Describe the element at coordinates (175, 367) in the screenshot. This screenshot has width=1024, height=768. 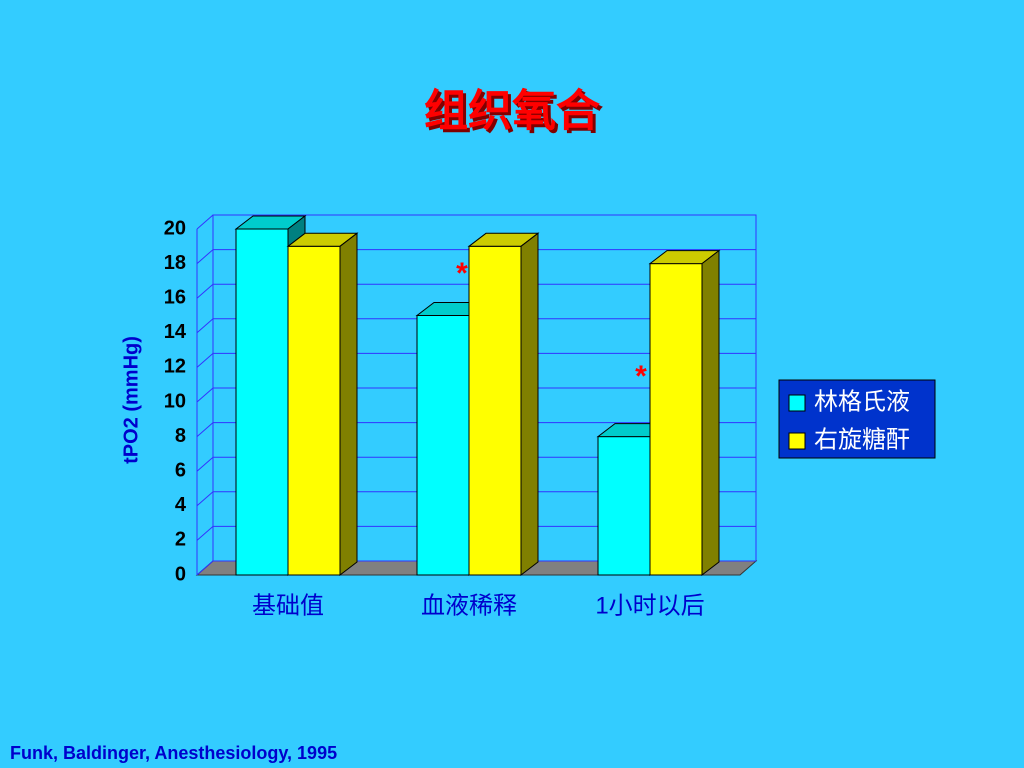
I see `y-tick-label: 12` at that location.